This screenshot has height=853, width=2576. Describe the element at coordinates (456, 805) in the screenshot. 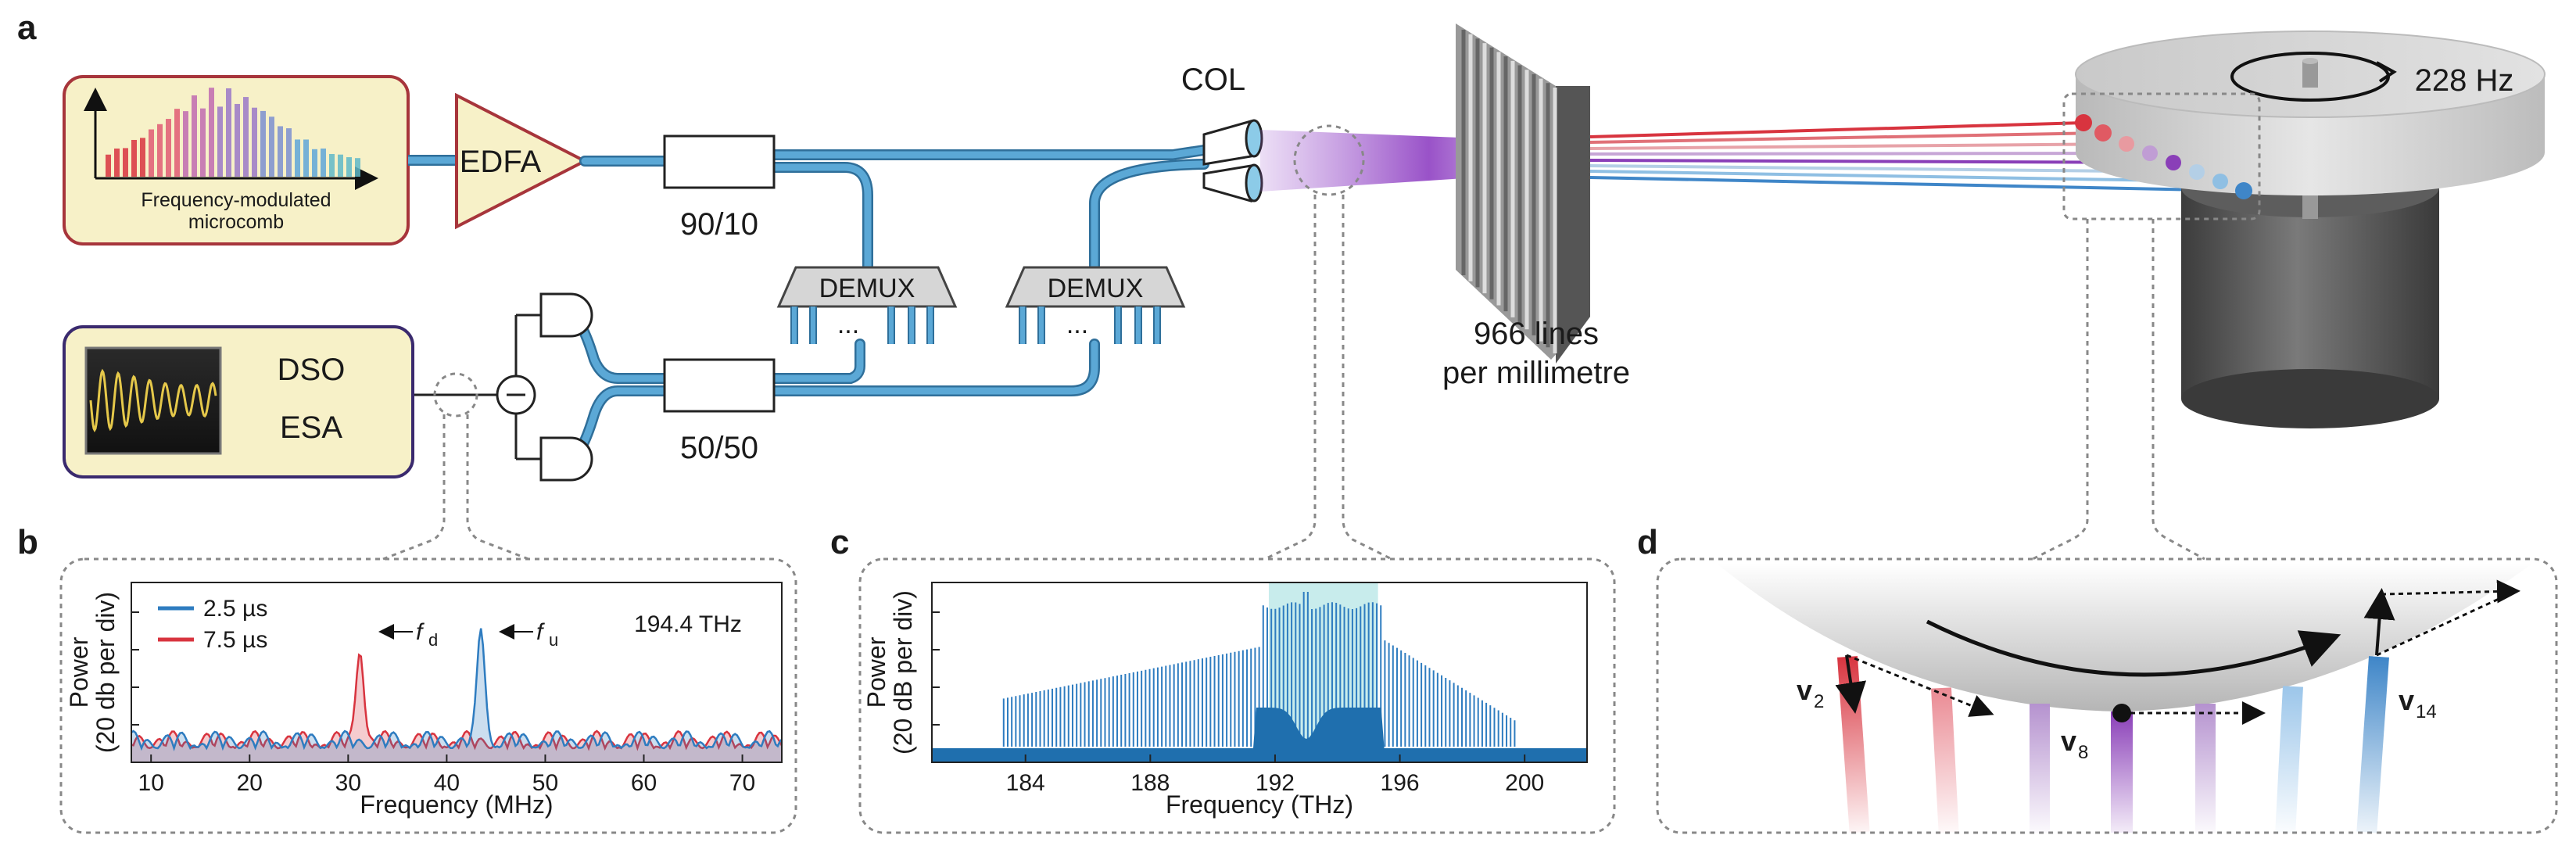

I see `chart-b-xlabel: Frequency (MHz)` at that location.